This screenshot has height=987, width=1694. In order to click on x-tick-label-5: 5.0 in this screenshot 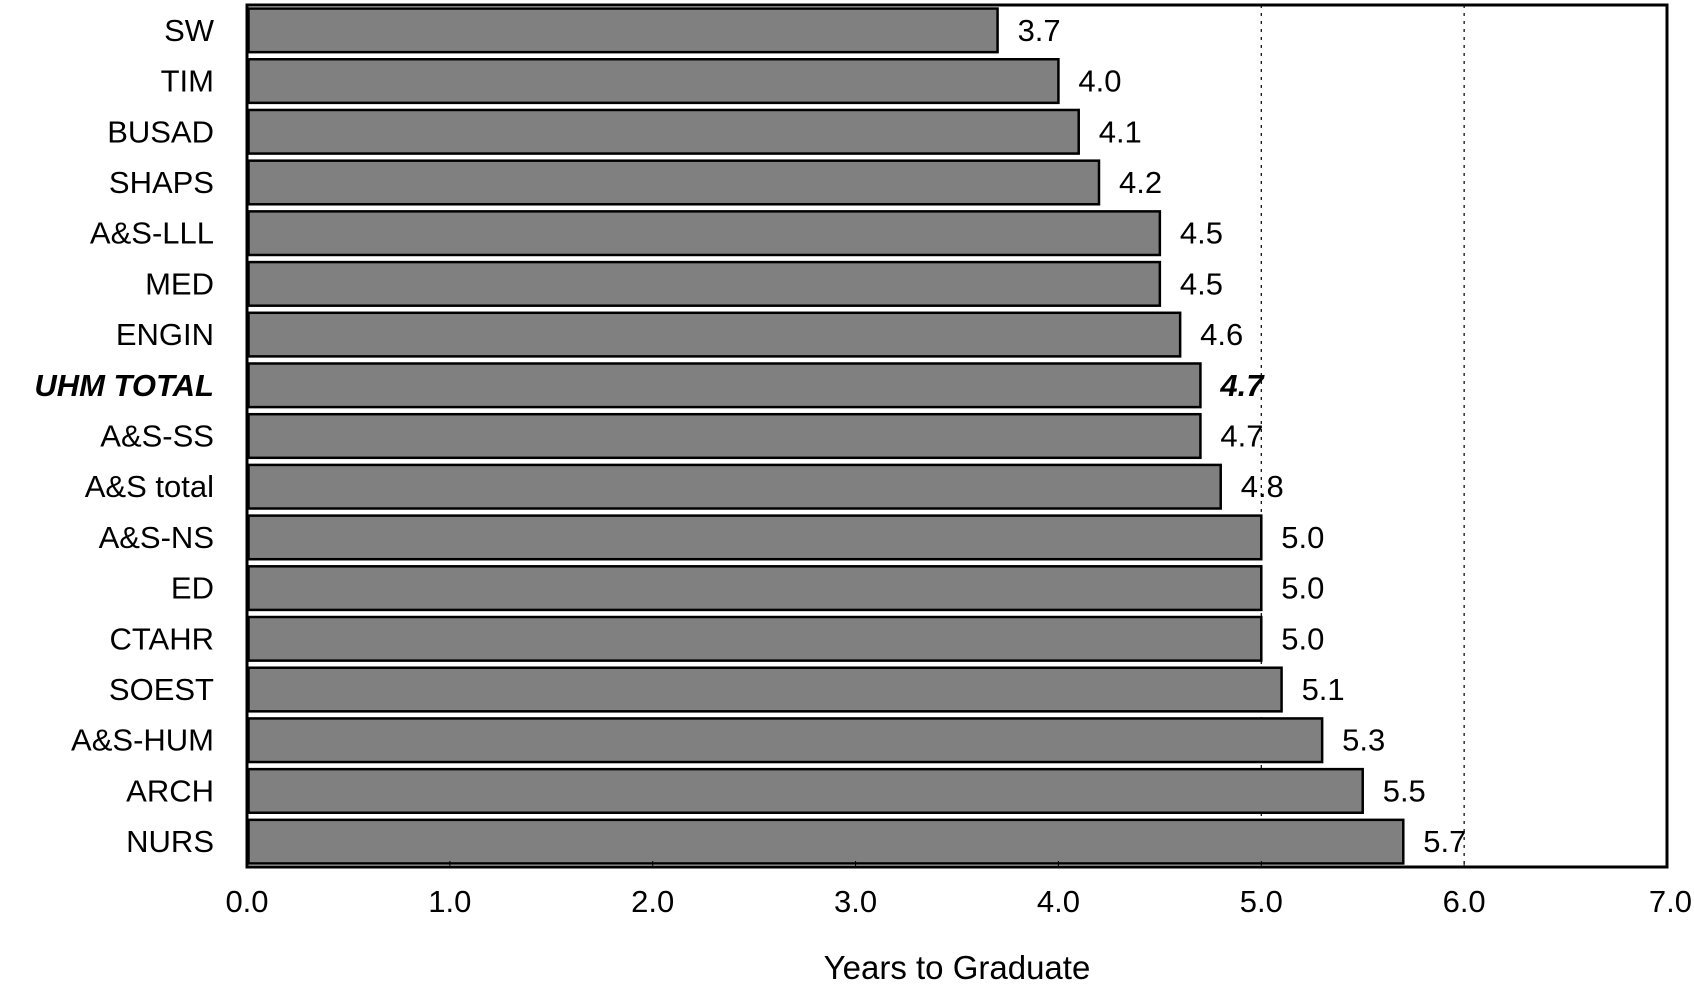, I will do `click(1261, 901)`.